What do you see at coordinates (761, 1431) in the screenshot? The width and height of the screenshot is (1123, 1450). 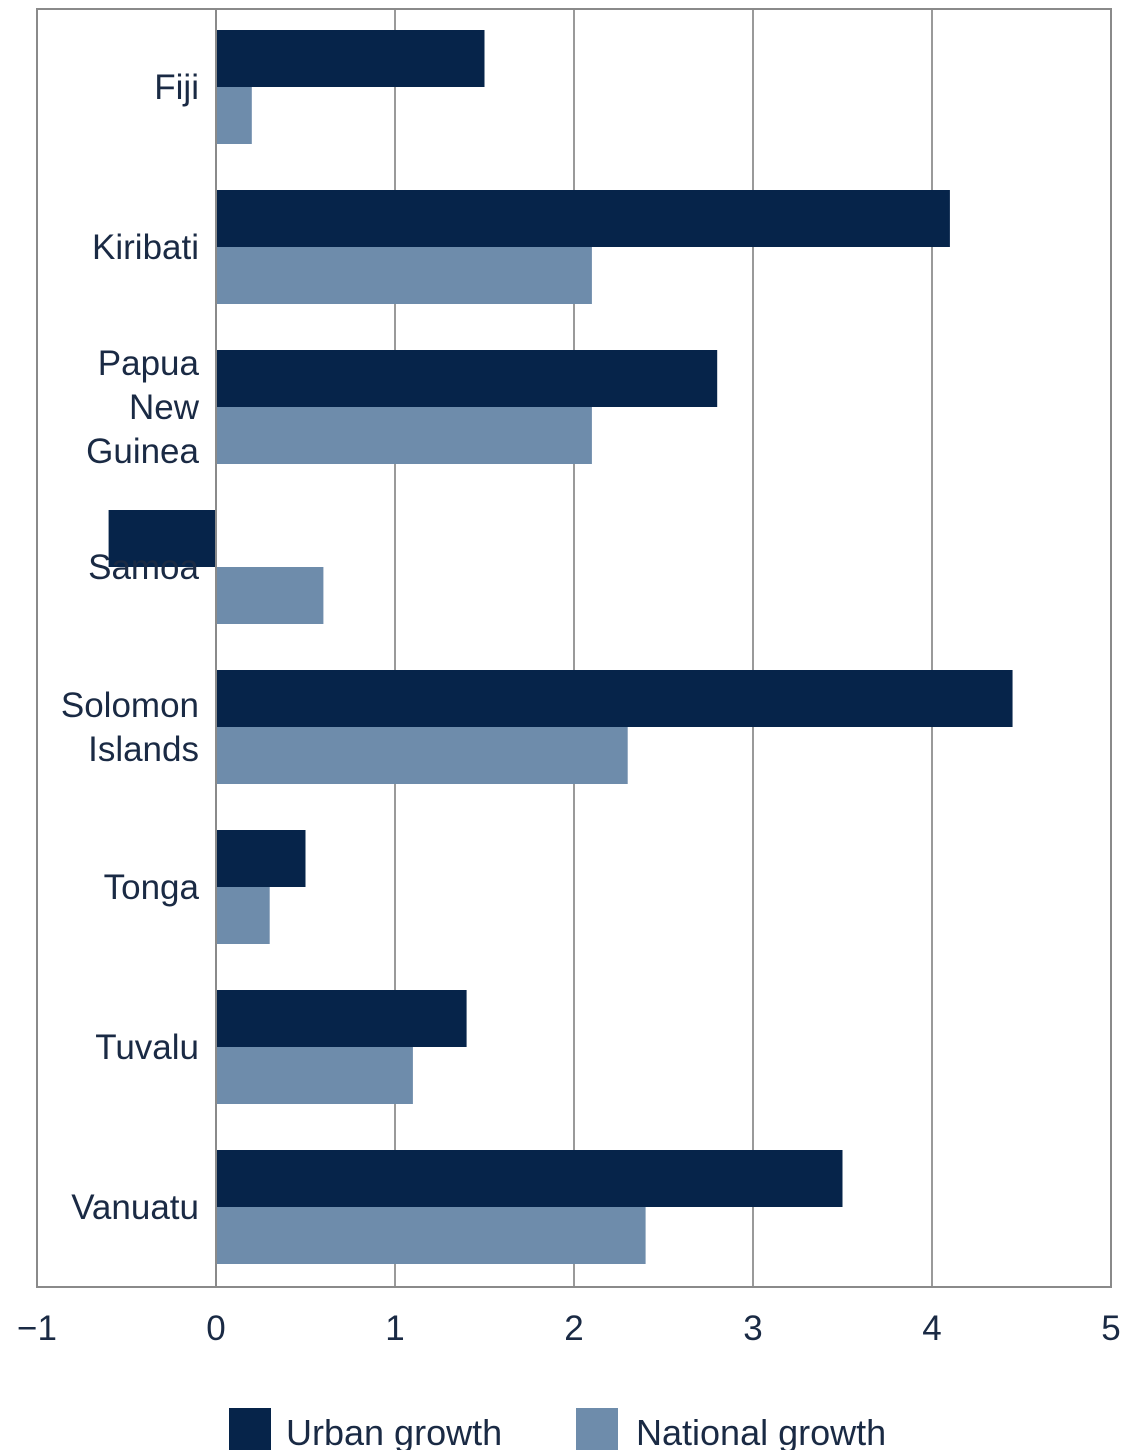 I see `legend-label-national: National growth` at bounding box center [761, 1431].